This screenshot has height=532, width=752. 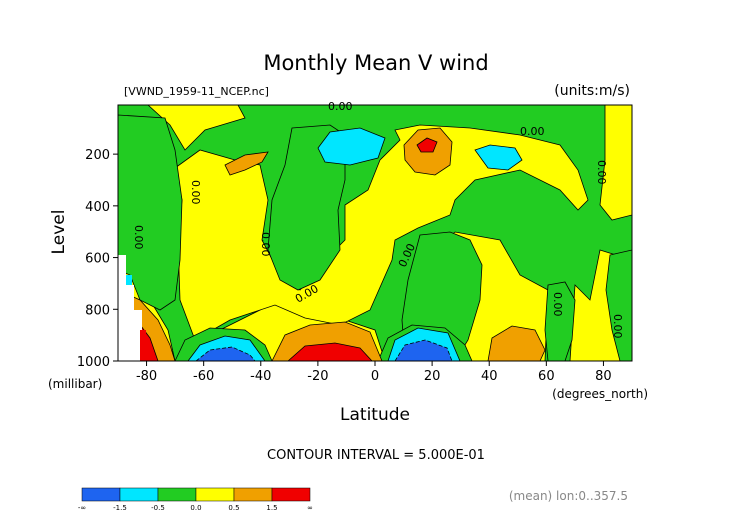 What do you see at coordinates (375, 63) in the screenshot?
I see `chart-title: Monthly Mean V wind` at bounding box center [375, 63].